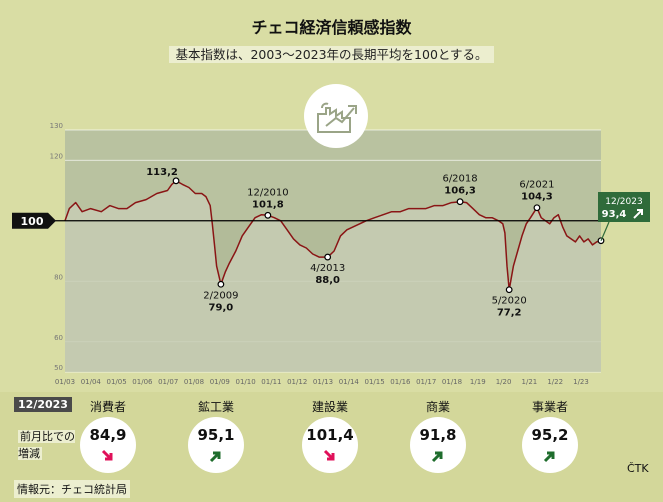 This screenshot has height=502, width=663. What do you see at coordinates (271, 382) in the screenshot?
I see `x-tick-label: 01/11` at bounding box center [271, 382].